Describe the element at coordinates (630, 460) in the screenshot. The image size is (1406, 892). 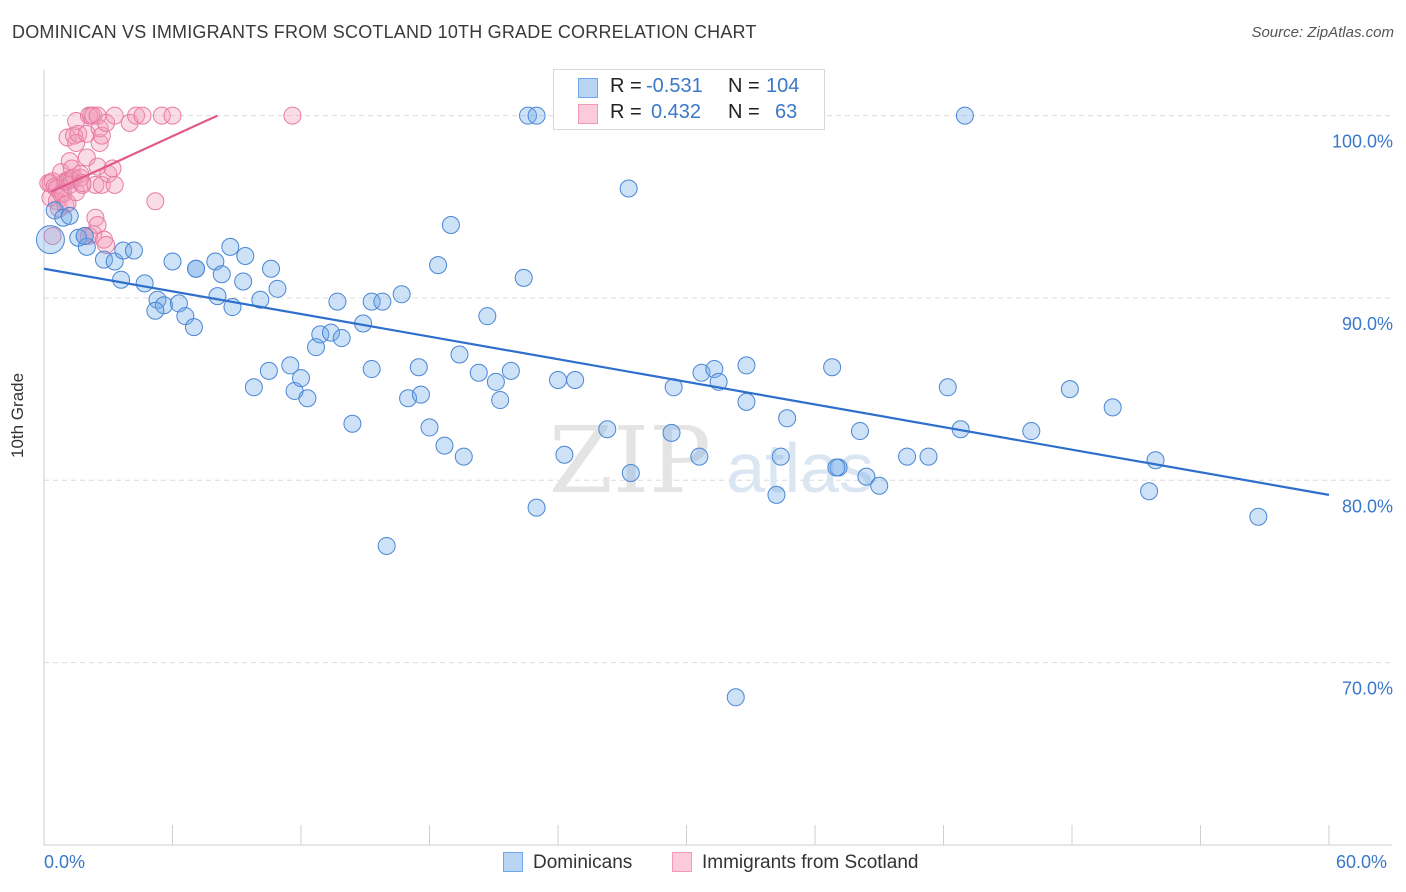
I see `watermark-zip: ZIP` at that location.